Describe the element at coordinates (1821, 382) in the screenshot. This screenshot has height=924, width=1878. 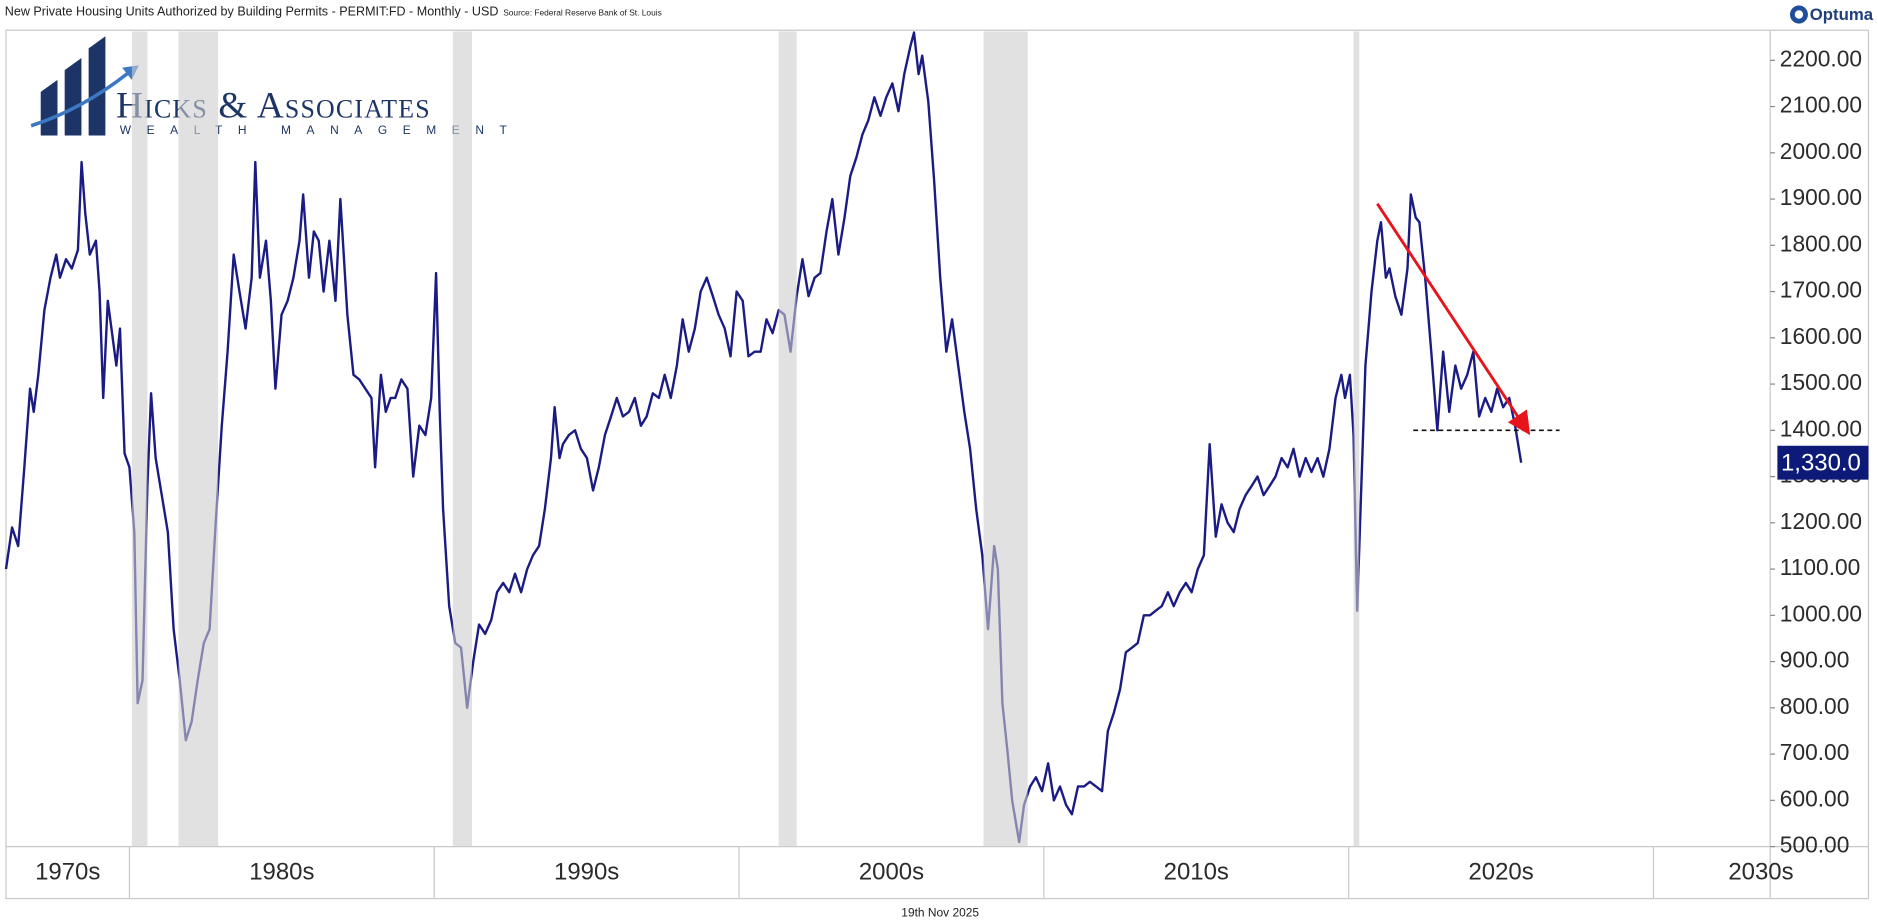
I see `y-tick-label: 1500.00` at that location.